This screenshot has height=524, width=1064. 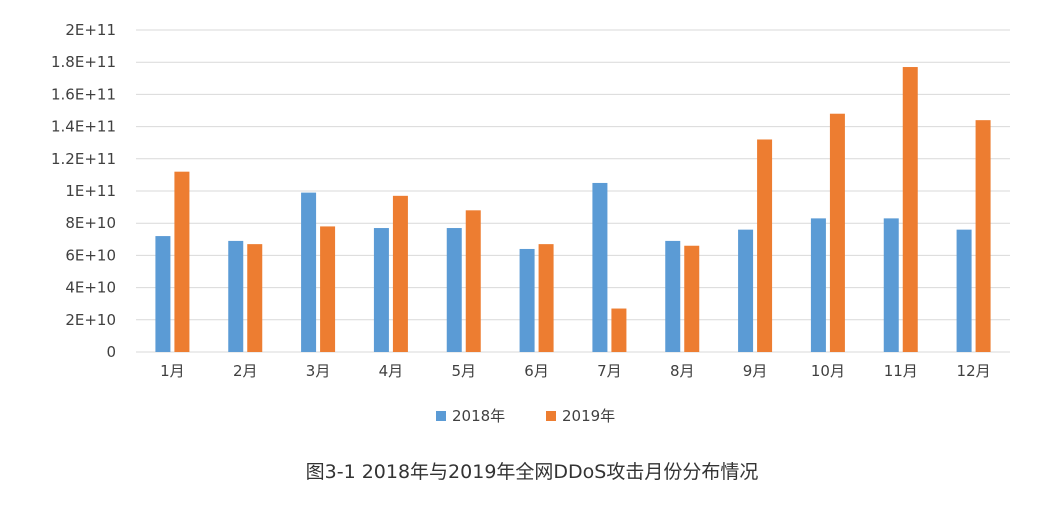 I want to click on bar-2019年-3月, so click(x=328, y=289).